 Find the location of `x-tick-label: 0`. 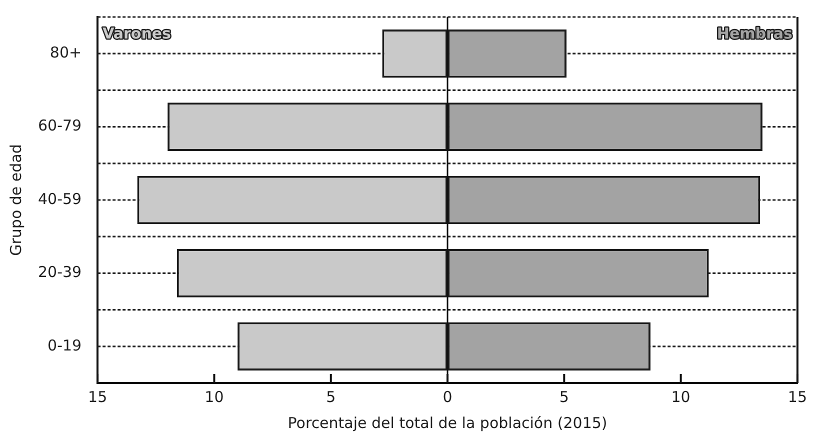

x-tick-label: 0 is located at coordinates (447, 397).